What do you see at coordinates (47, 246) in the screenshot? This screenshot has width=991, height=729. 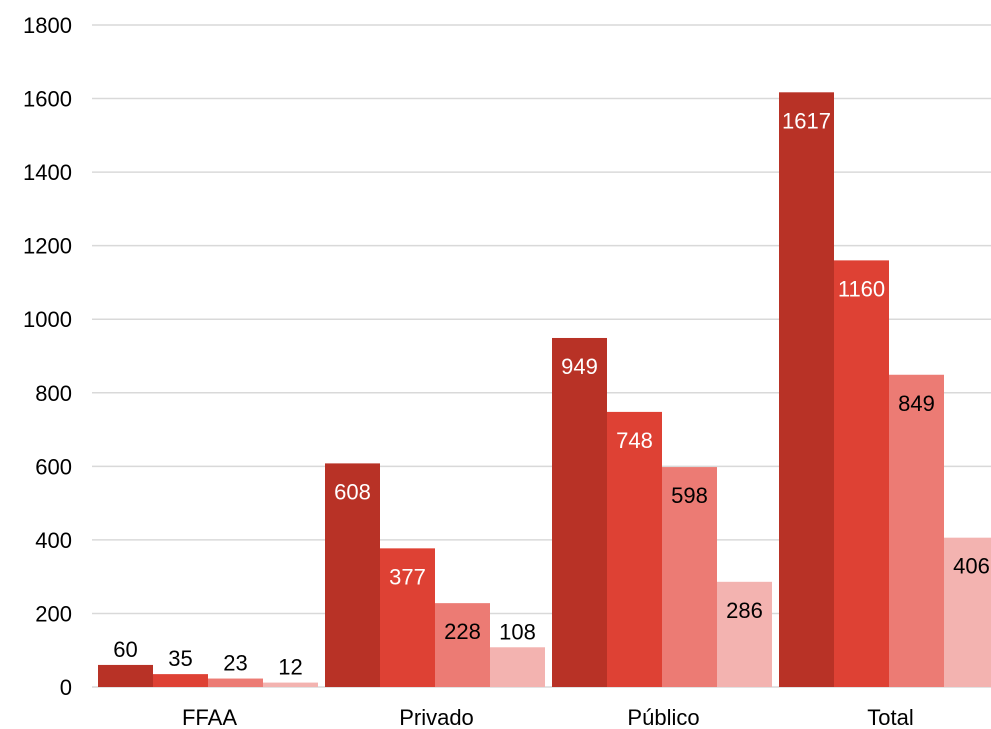 I see `y-tick-label: 1200` at bounding box center [47, 246].